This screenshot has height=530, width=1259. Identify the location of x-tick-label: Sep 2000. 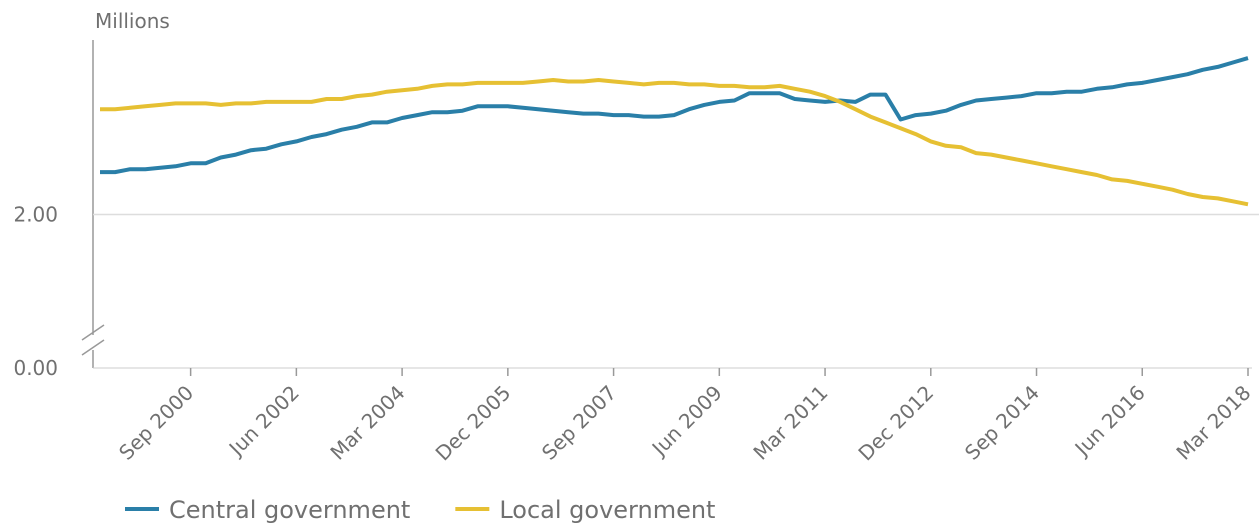
(156, 423).